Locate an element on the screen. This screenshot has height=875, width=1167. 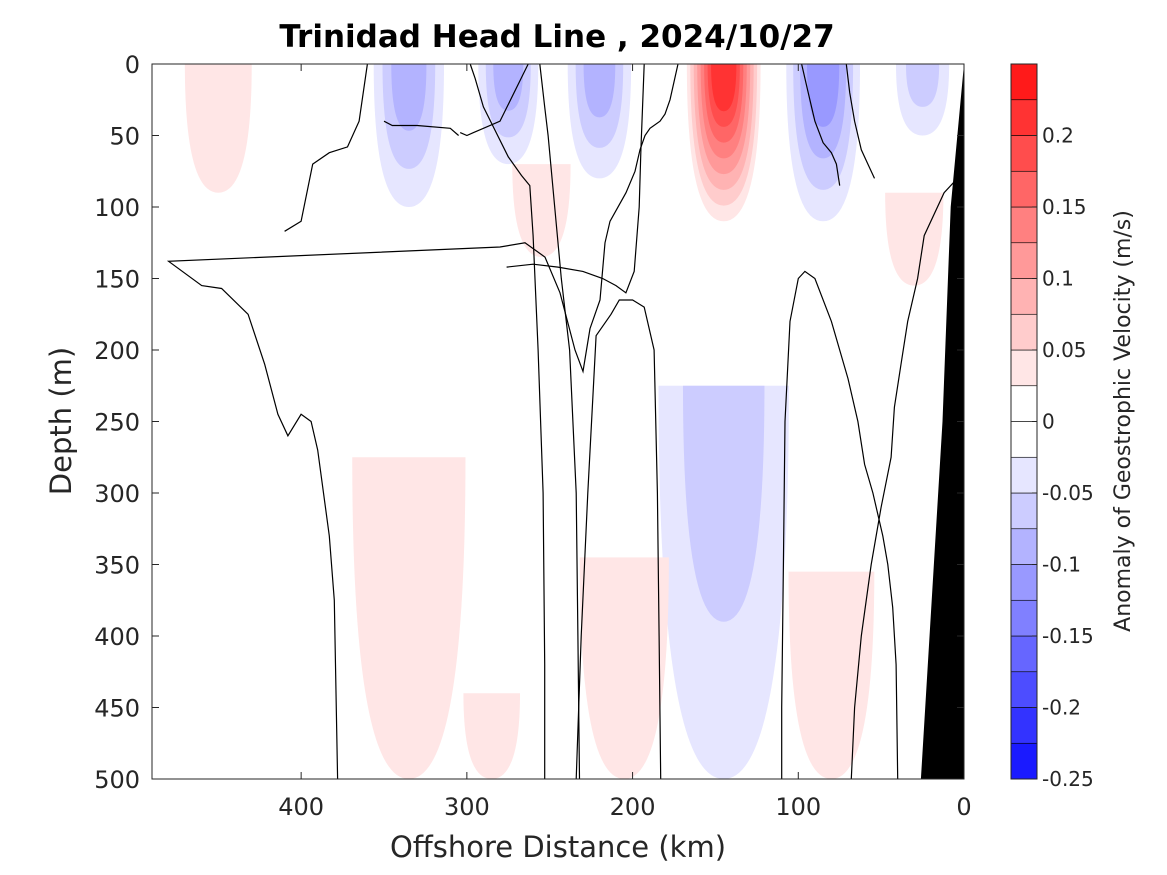
x-tick-label: 0 is located at coordinates (963, 807).